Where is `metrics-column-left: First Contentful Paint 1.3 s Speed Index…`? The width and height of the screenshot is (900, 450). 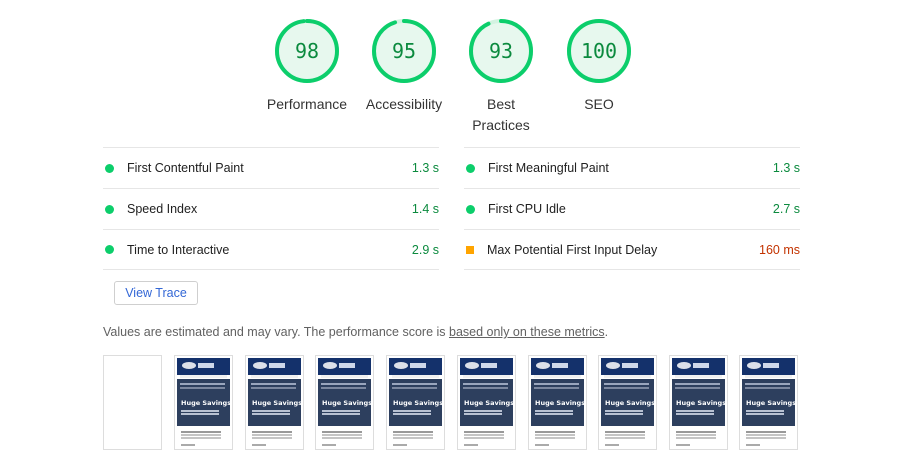 metrics-column-left: First Contentful Paint 1.3 s Speed Index… is located at coordinates (271, 208).